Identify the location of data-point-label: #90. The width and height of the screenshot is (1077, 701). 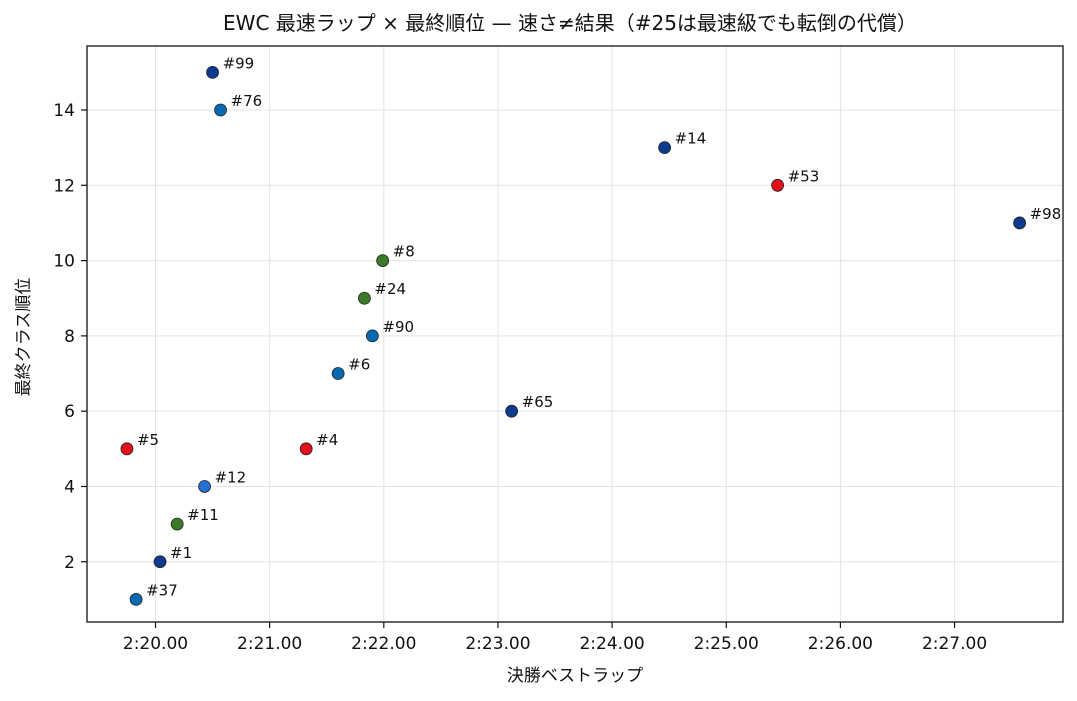
(398, 327).